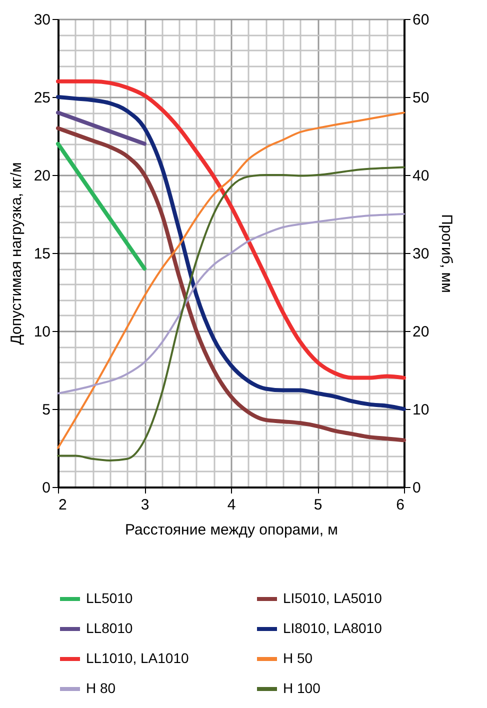 Image resolution: width=487 pixels, height=708 pixels. Describe the element at coordinates (145, 505) in the screenshot. I see `x-tick-label: 3` at that location.